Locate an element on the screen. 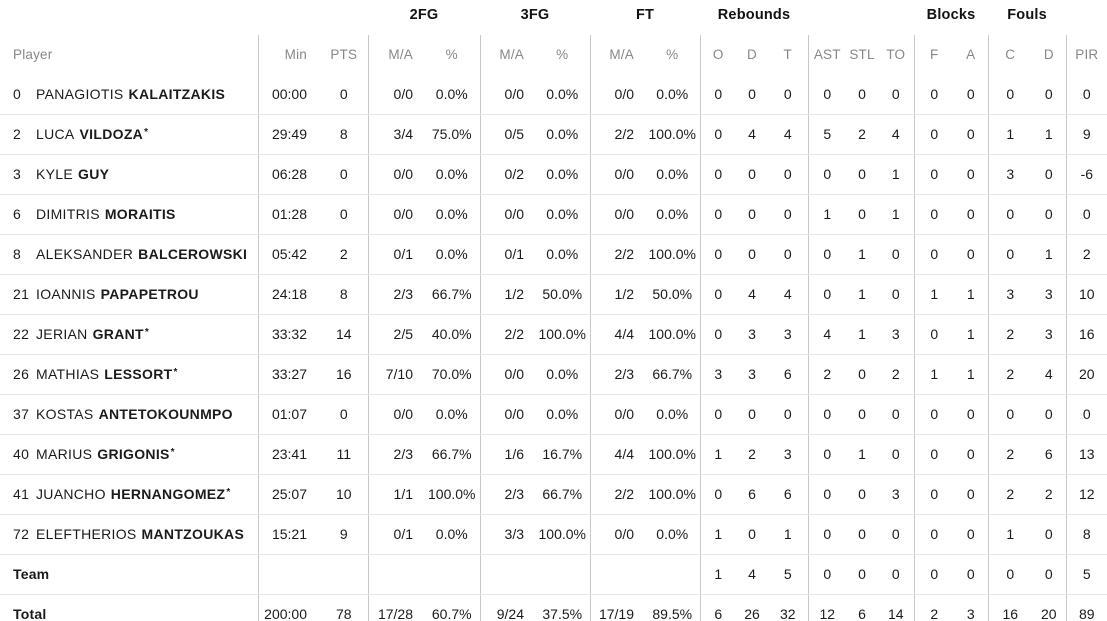  player-first-name: JUANCHO is located at coordinates (71, 494).